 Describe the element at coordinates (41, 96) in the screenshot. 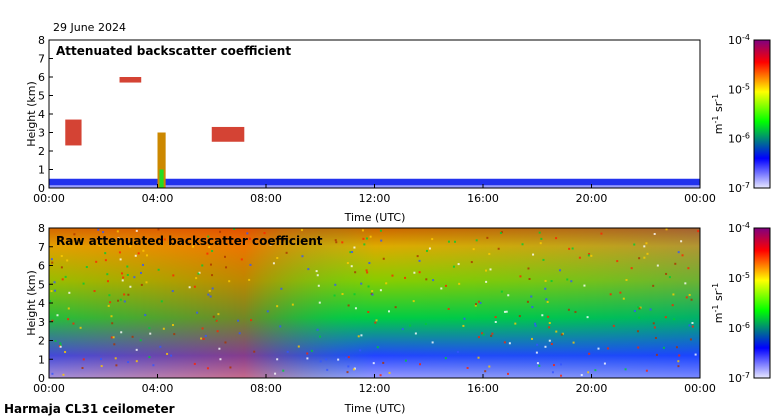

I see `y-tick-label: 5` at that location.